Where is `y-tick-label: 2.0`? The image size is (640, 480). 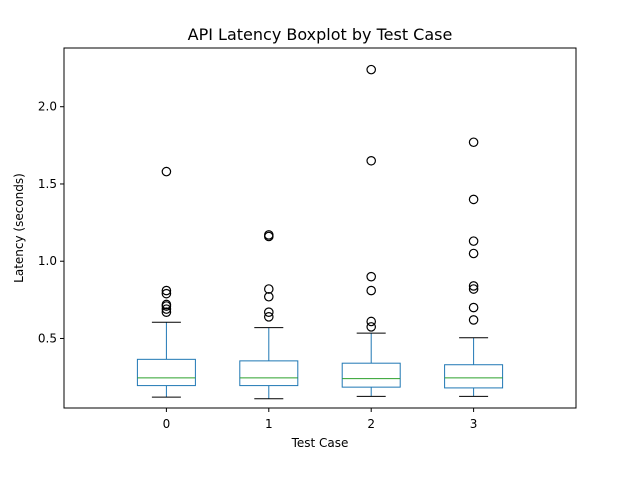 y-tick-label: 2.0 is located at coordinates (47, 107).